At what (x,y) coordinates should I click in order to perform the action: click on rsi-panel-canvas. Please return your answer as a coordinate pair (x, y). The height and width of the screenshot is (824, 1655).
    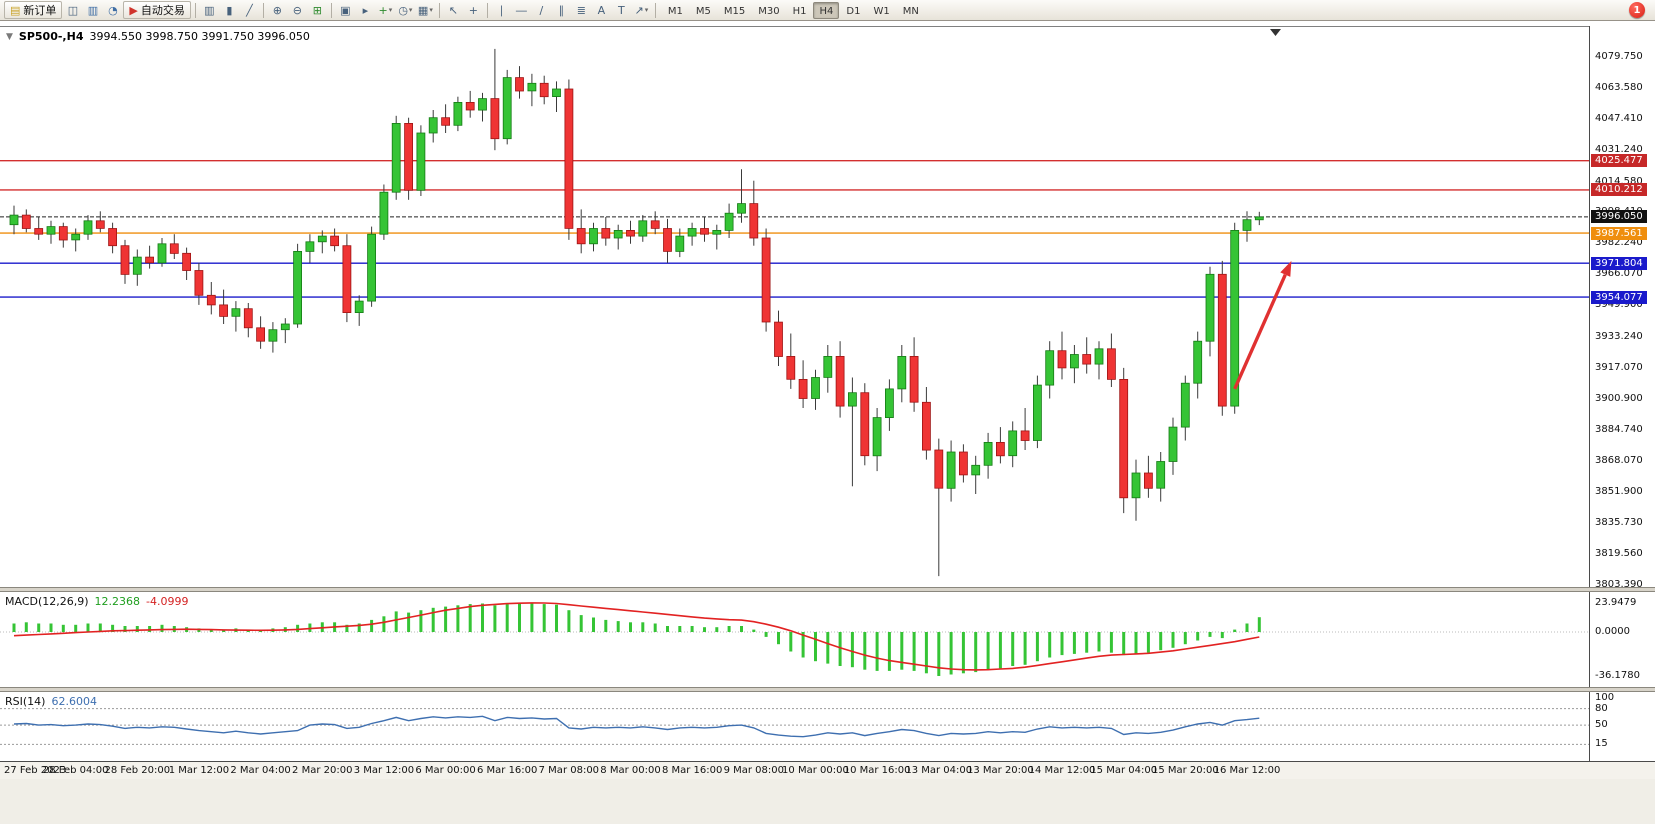
    Looking at the image, I should click on (794, 726).